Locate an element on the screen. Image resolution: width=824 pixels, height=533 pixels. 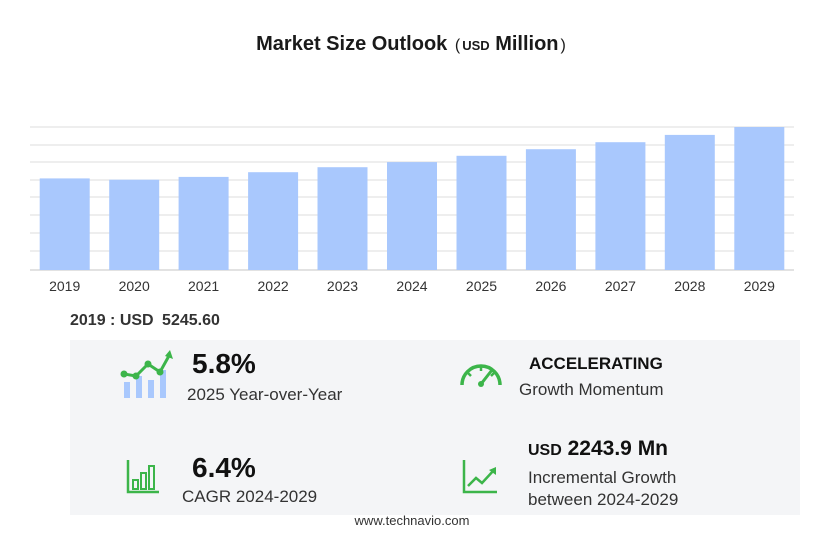
bar-2022 is located at coordinates (273, 221).